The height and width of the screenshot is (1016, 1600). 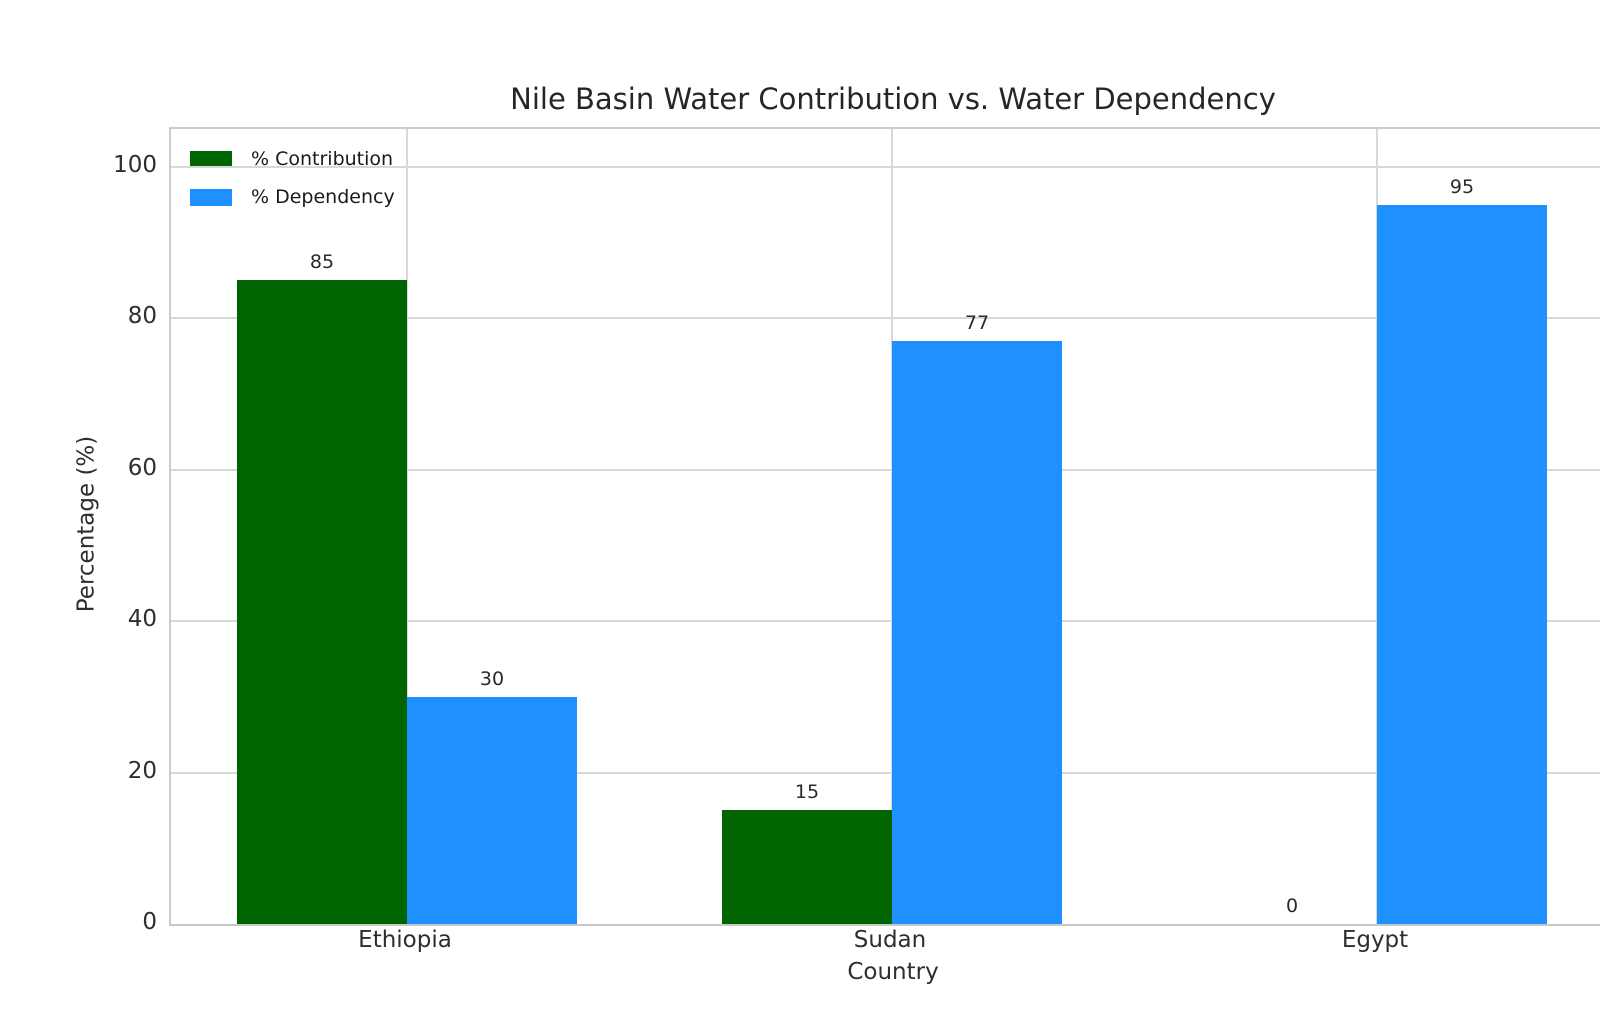 I want to click on bar-value-label: 15, so click(x=807, y=792).